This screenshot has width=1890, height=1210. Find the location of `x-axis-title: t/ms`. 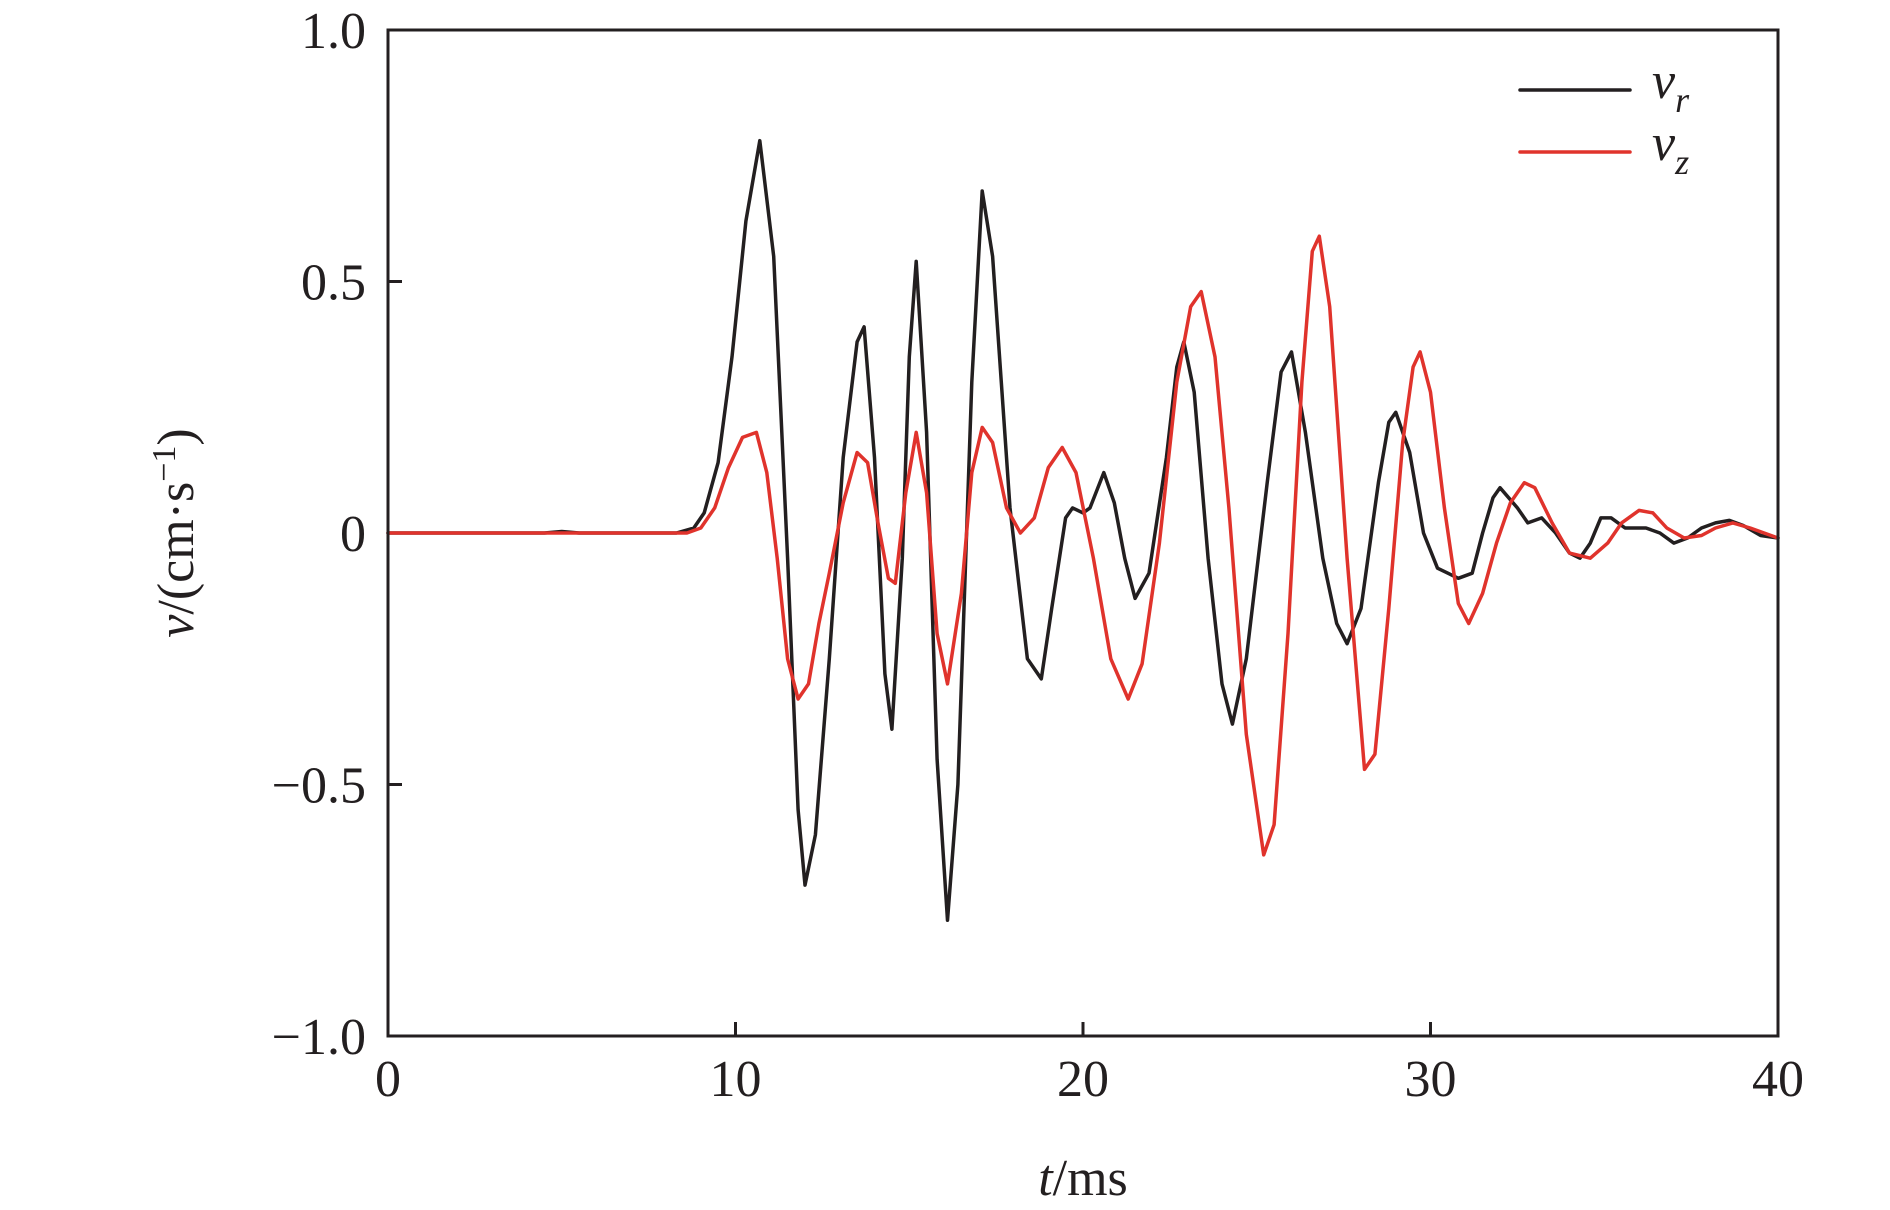

x-axis-title: t/ms is located at coordinates (1083, 1178).